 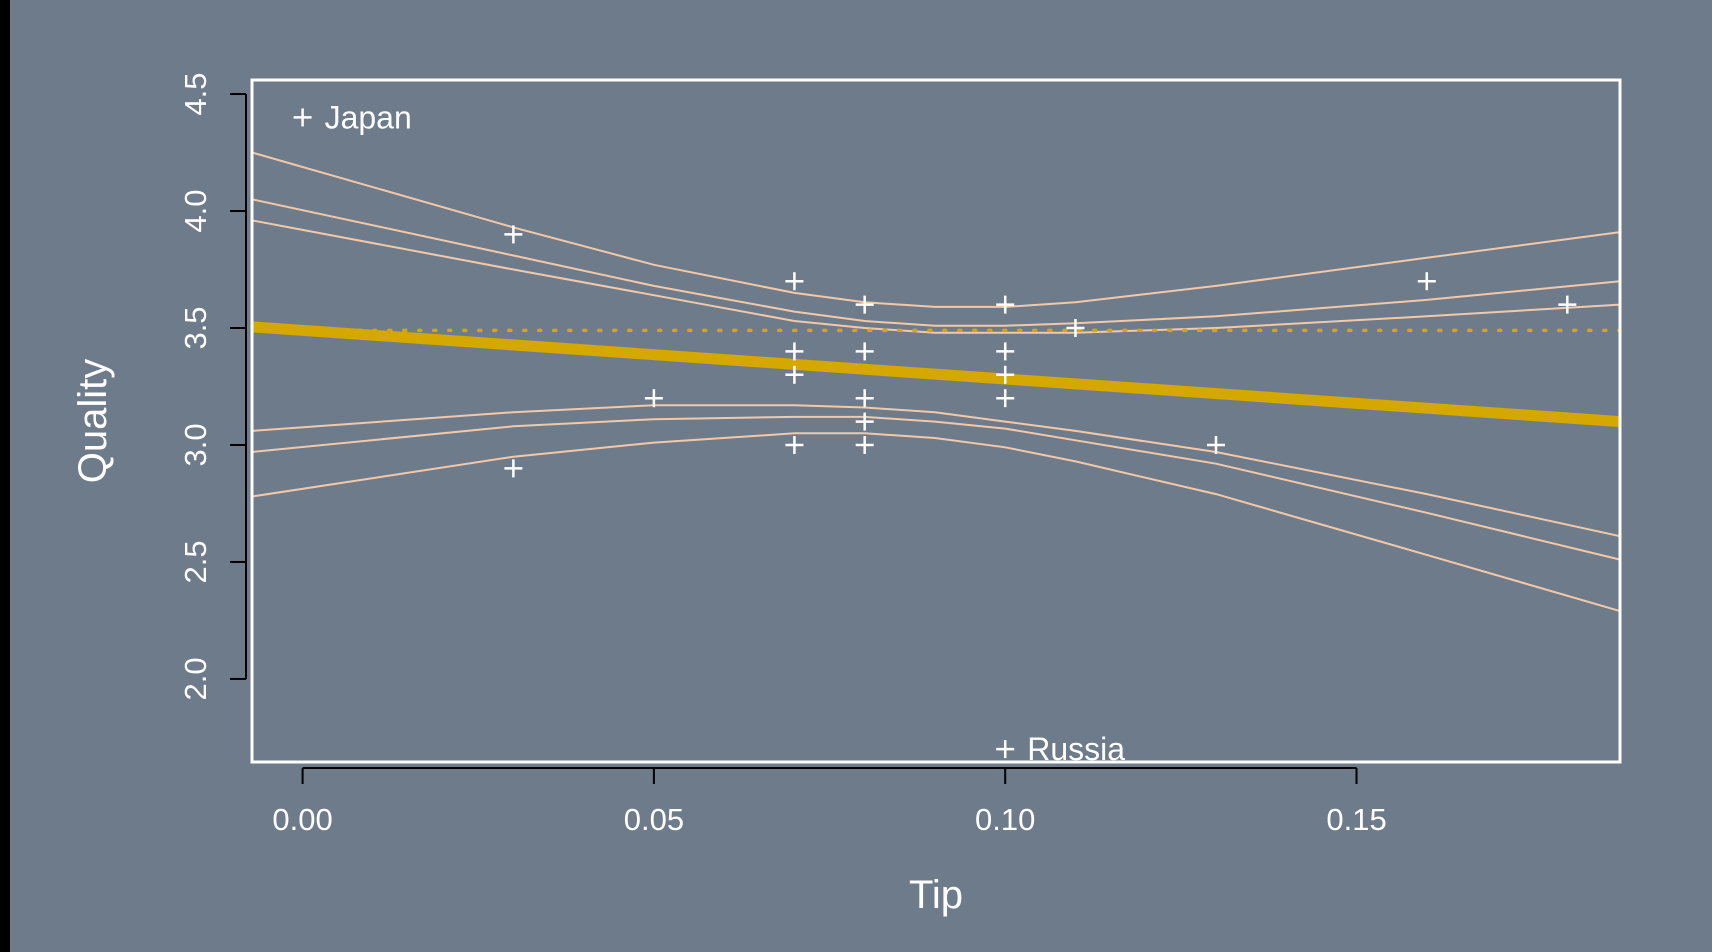 What do you see at coordinates (1005, 819) in the screenshot?
I see `x-tick-label: 0.10` at bounding box center [1005, 819].